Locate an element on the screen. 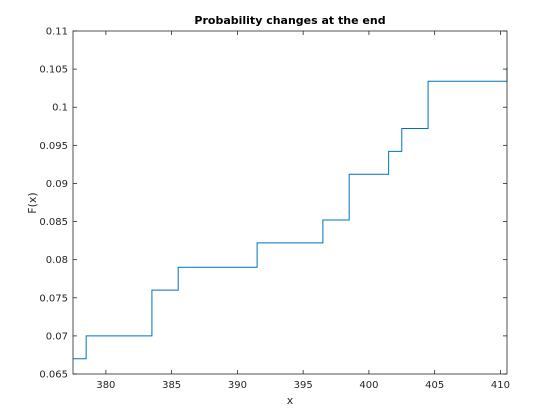  y-tick-label: 0.095 is located at coordinates (53, 146).